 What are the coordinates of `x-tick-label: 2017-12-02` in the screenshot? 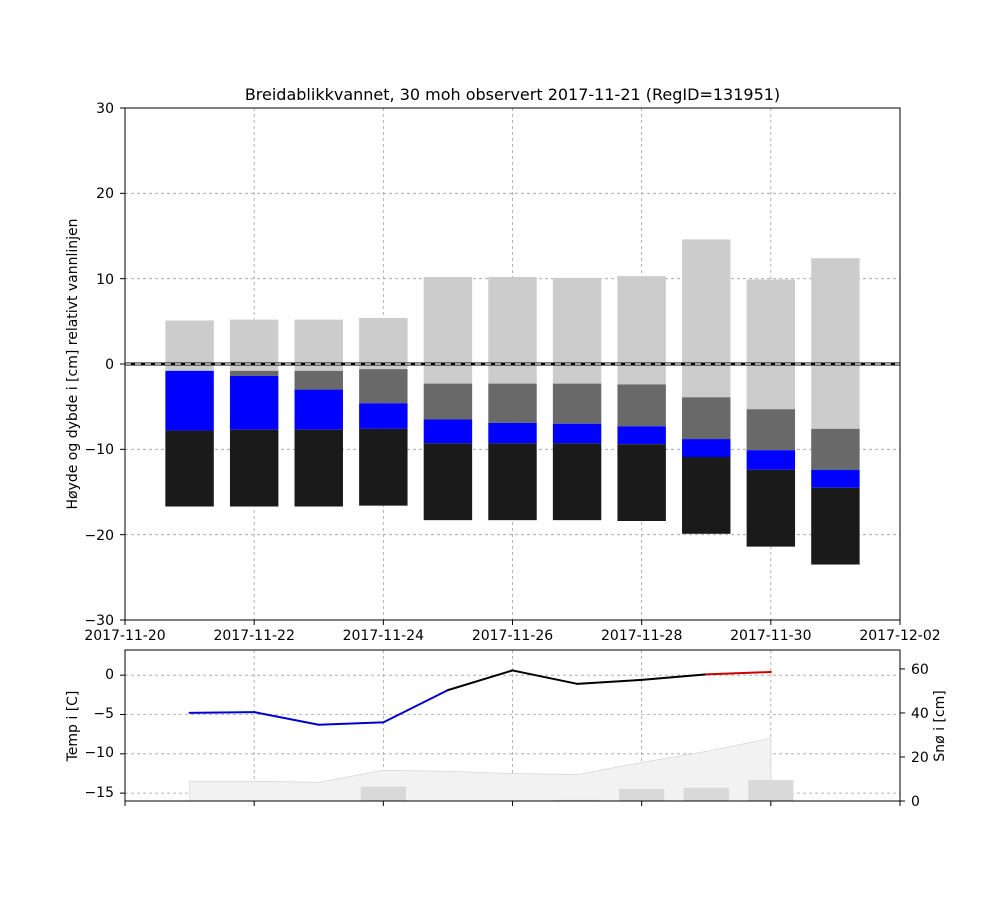 It's located at (899, 636).